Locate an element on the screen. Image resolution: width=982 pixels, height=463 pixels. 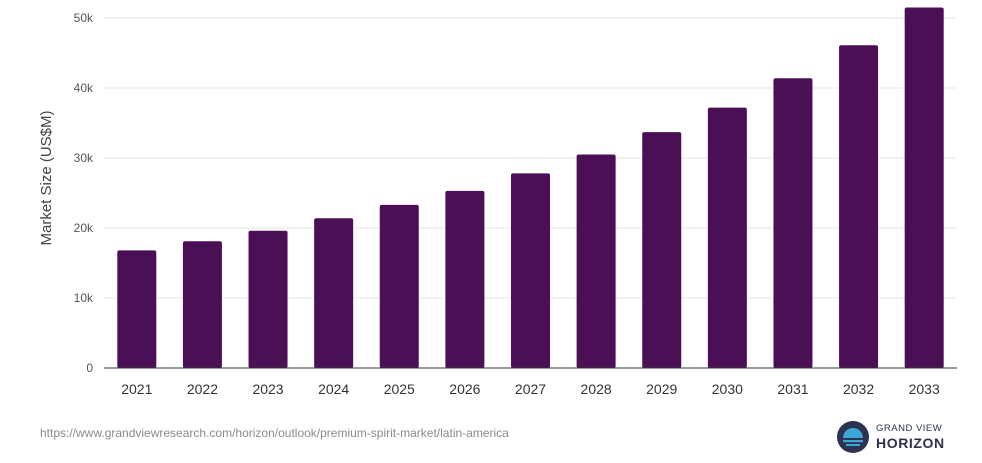
bar-2022 is located at coordinates (202, 304).